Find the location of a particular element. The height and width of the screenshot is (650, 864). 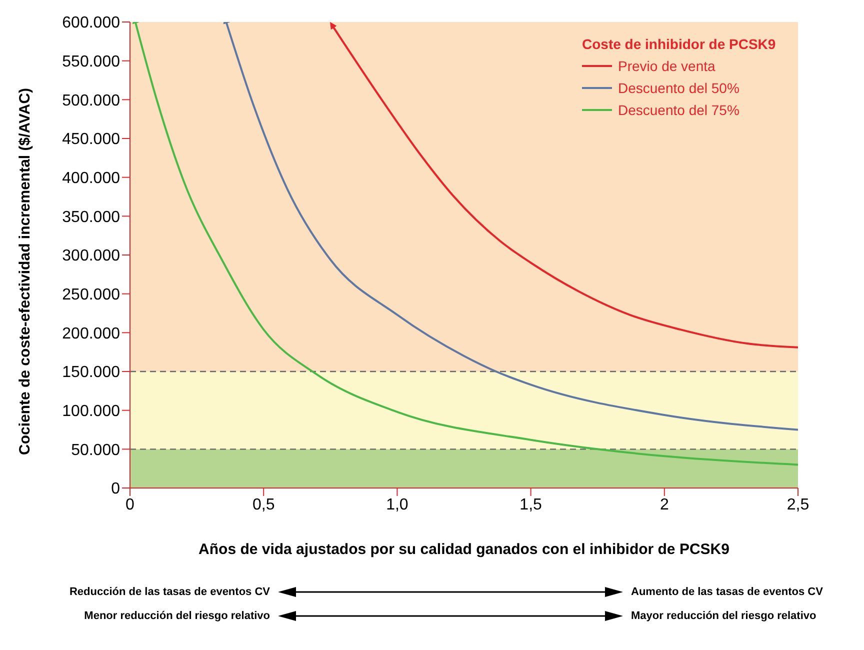

legend-label: Descuento del 50% is located at coordinates (679, 88).